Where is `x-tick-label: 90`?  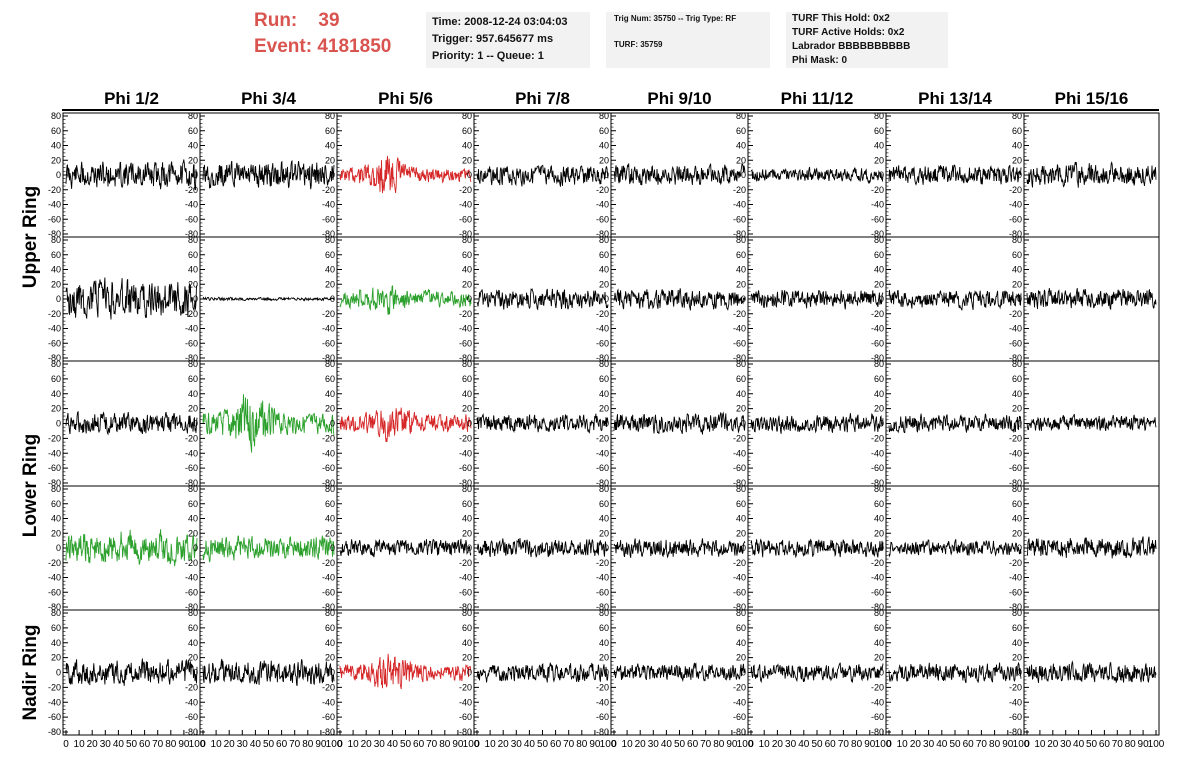 x-tick-label: 90 is located at coordinates (595, 744).